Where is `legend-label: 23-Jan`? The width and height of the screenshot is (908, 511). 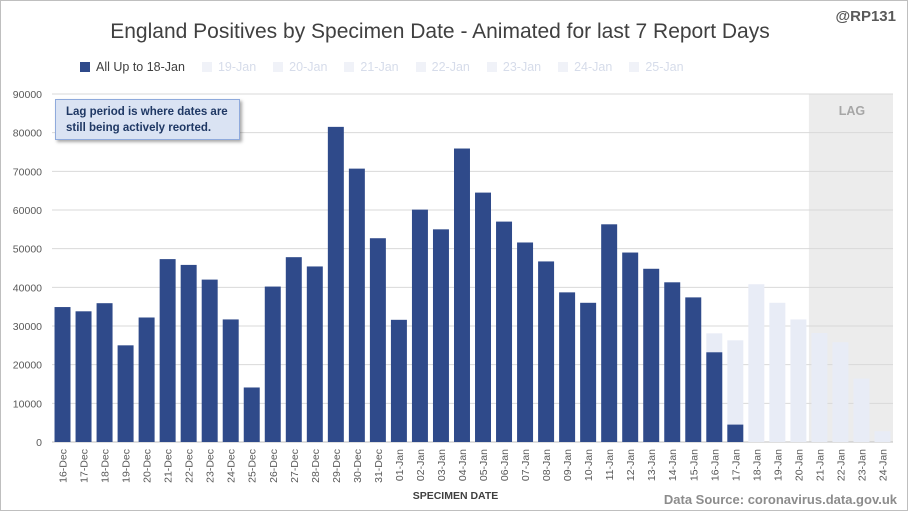
legend-label: 23-Jan is located at coordinates (522, 67).